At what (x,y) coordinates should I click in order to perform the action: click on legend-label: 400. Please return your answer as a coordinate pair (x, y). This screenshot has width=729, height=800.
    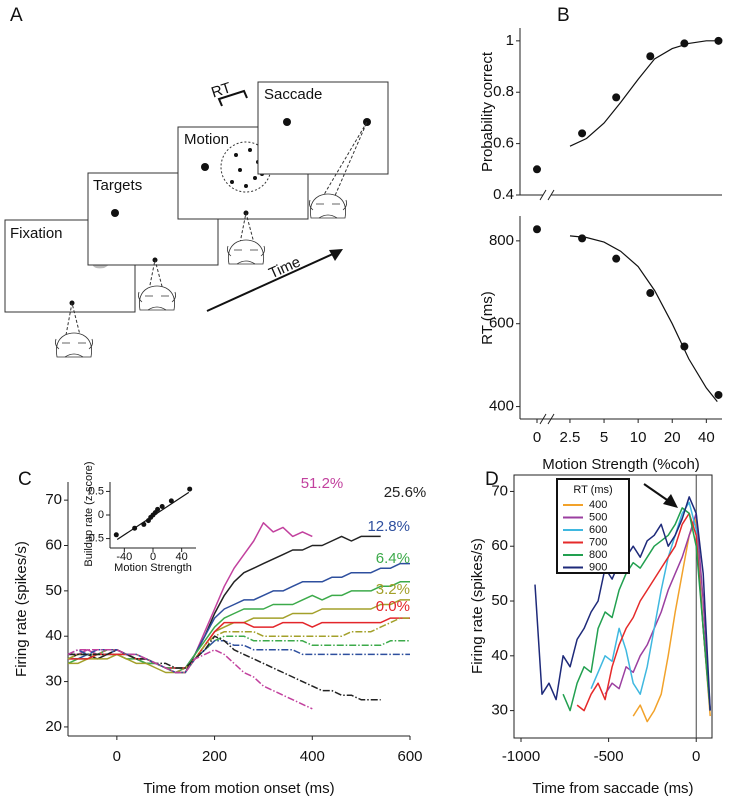
    Looking at the image, I should click on (598, 505).